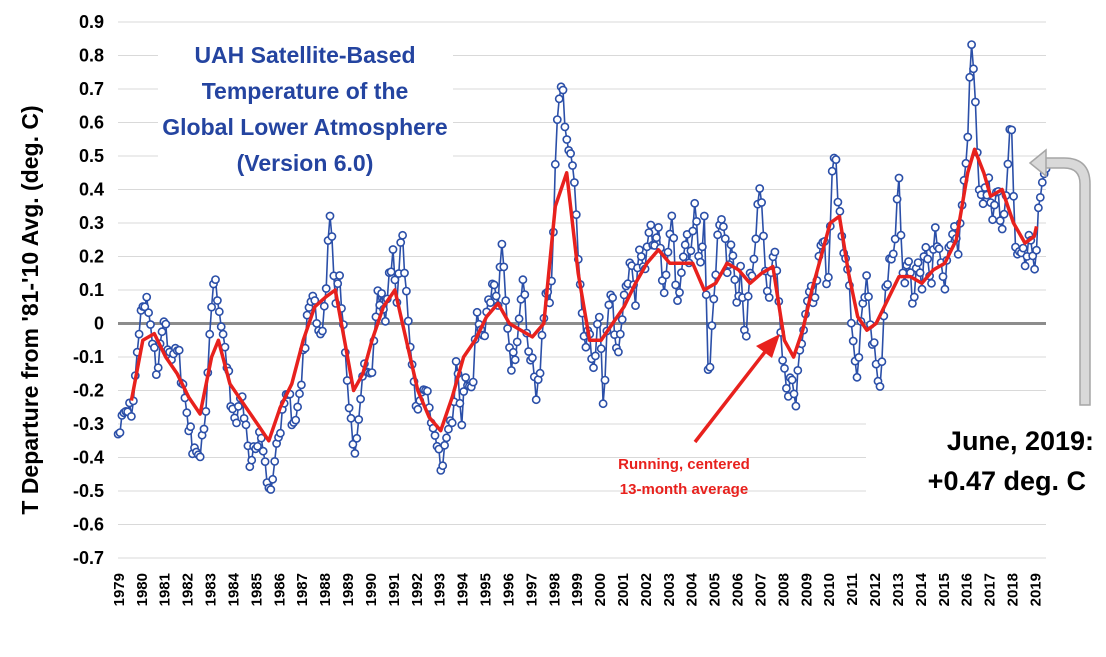 Image resolution: width=1106 pixels, height=657 pixels. I want to click on x-tick-label: 2012, so click(875, 589).